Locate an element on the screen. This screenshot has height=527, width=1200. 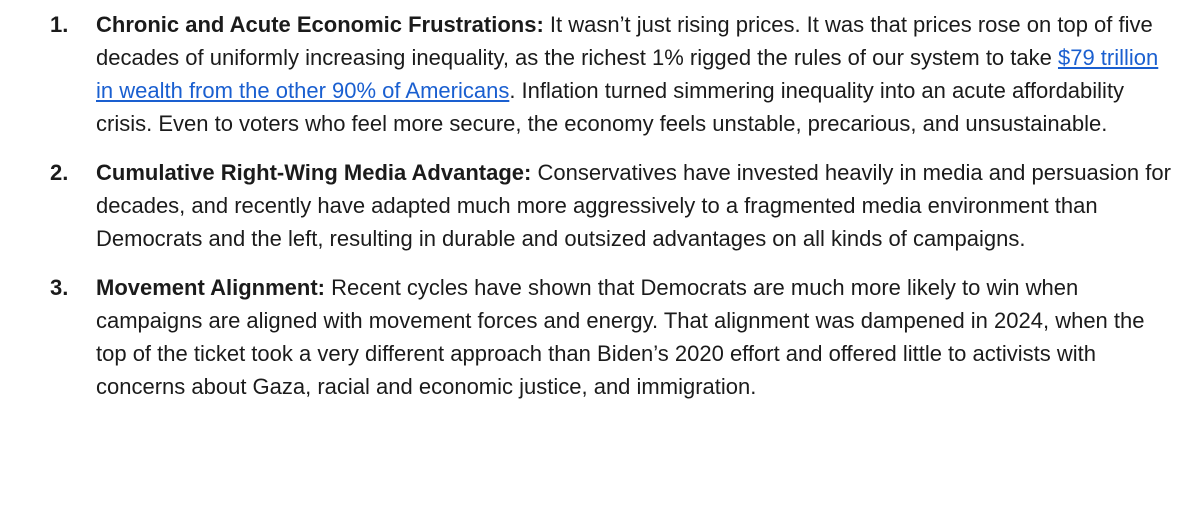
item-number: 1. is located at coordinates (59, 24).